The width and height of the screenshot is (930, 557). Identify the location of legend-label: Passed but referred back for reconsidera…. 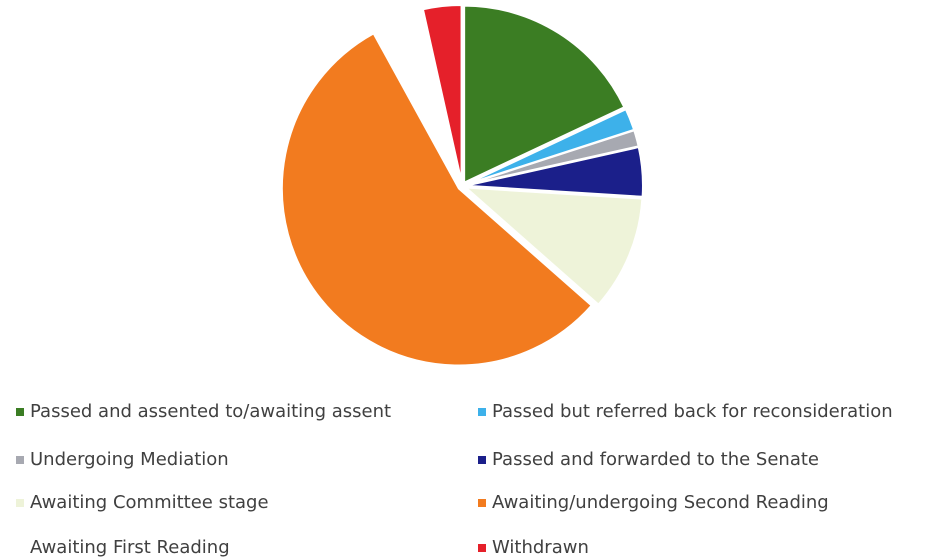
(692, 411).